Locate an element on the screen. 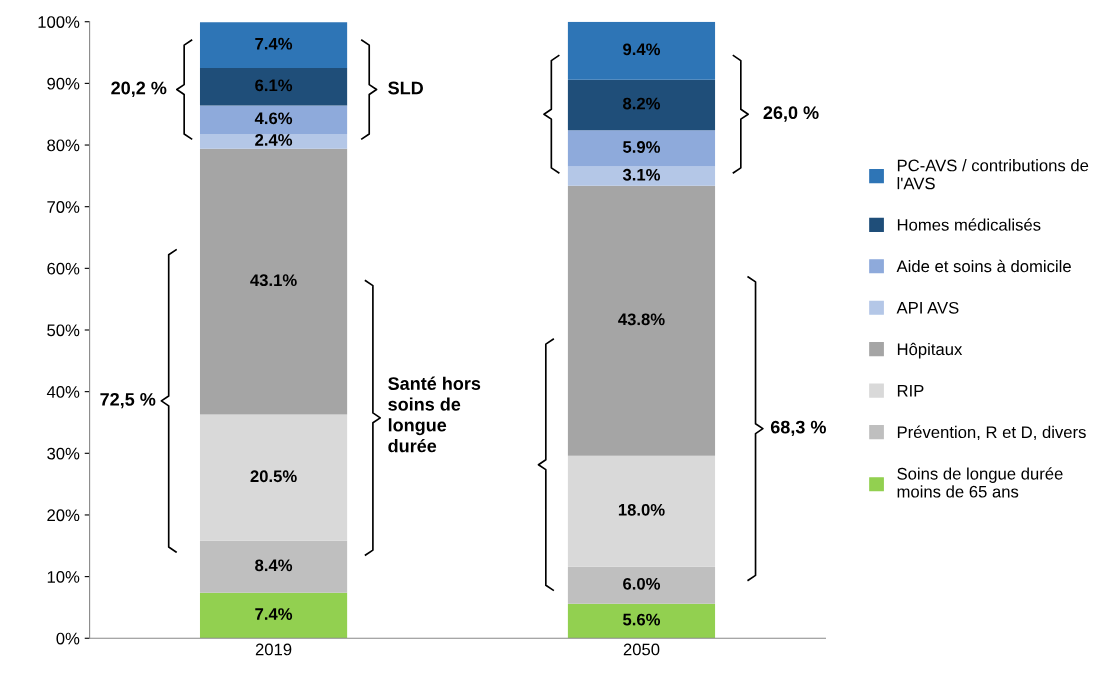 Image resolution: width=1120 pixels, height=679 pixels. data-label: 8.4% is located at coordinates (274, 565).